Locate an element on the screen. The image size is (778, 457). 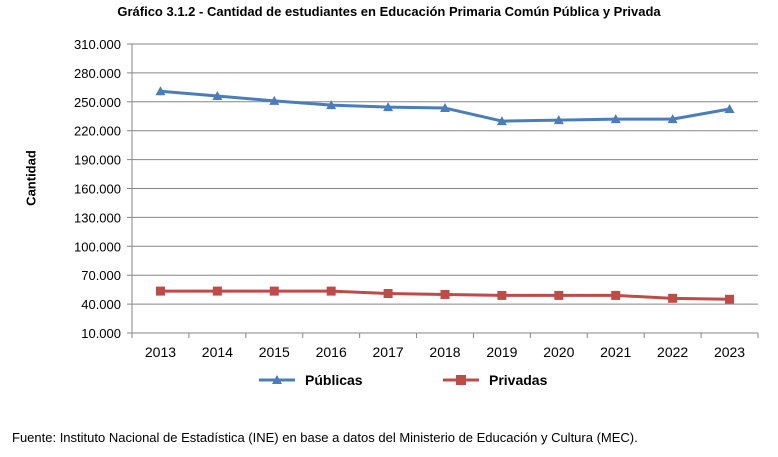
legend-label-privadas: Privadas is located at coordinates (518, 380).